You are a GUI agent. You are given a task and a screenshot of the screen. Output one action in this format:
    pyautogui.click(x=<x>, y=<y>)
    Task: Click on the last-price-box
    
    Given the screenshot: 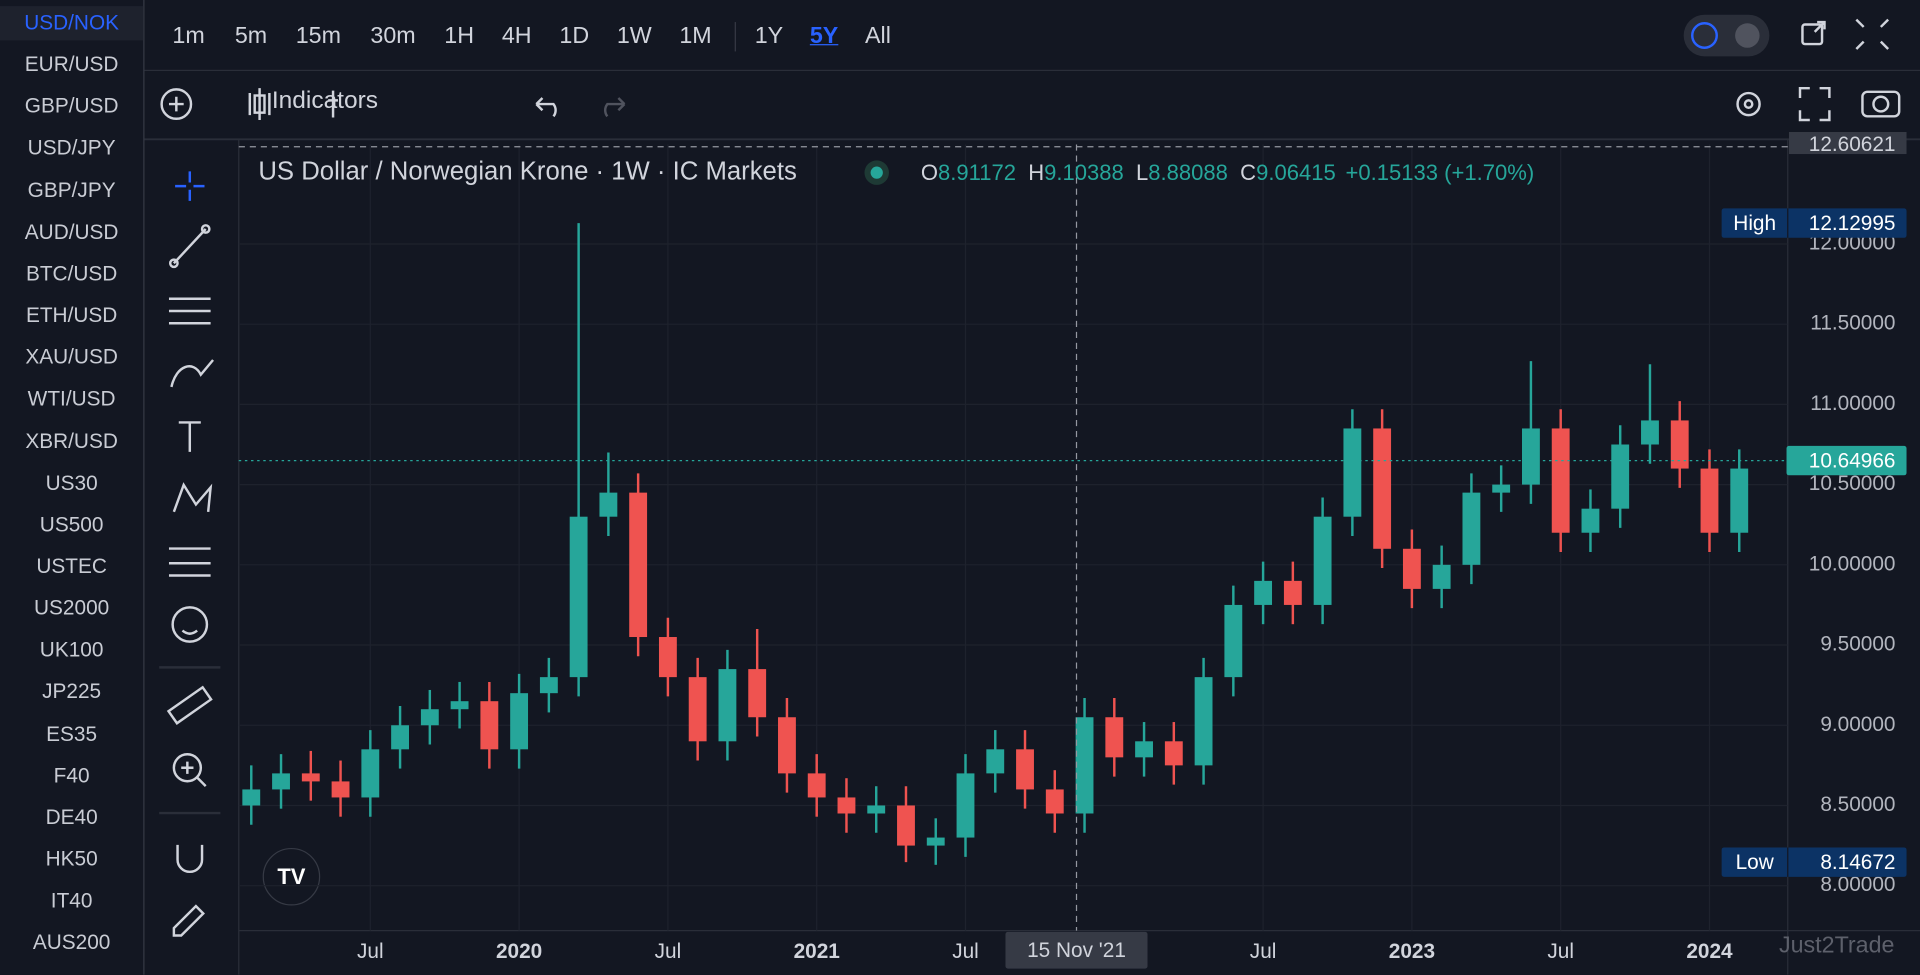 What is the action you would take?
    pyautogui.click(x=1846, y=460)
    